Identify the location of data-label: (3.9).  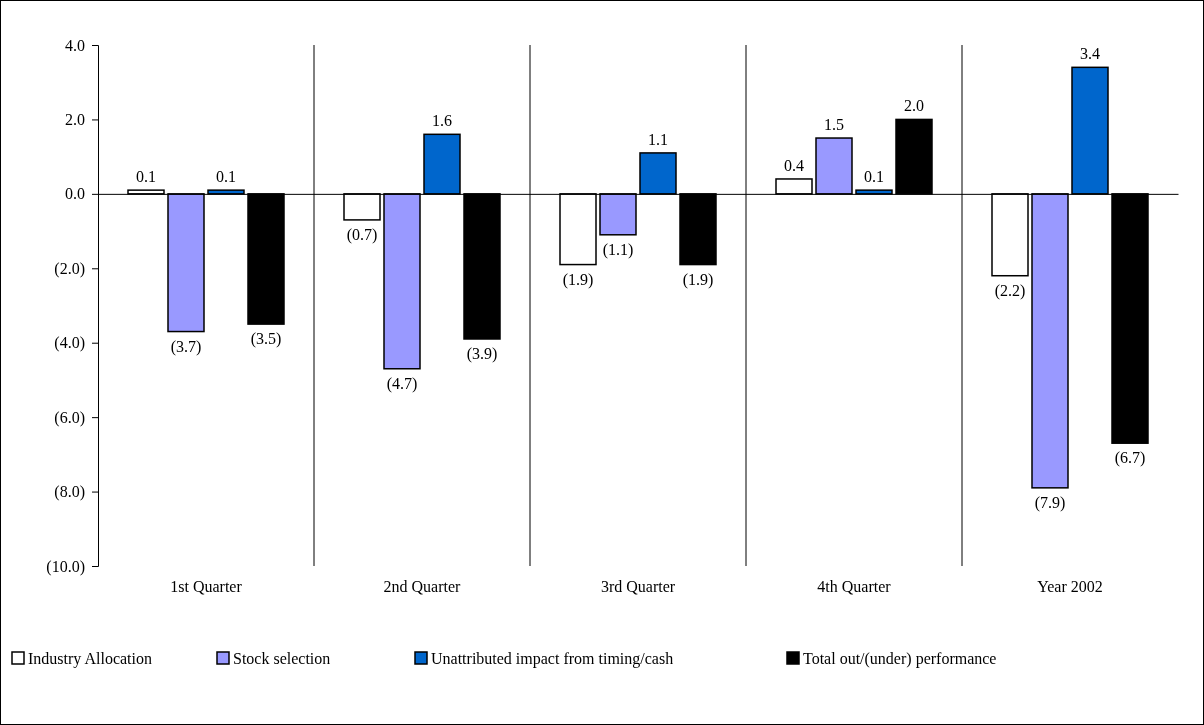
(482, 353).